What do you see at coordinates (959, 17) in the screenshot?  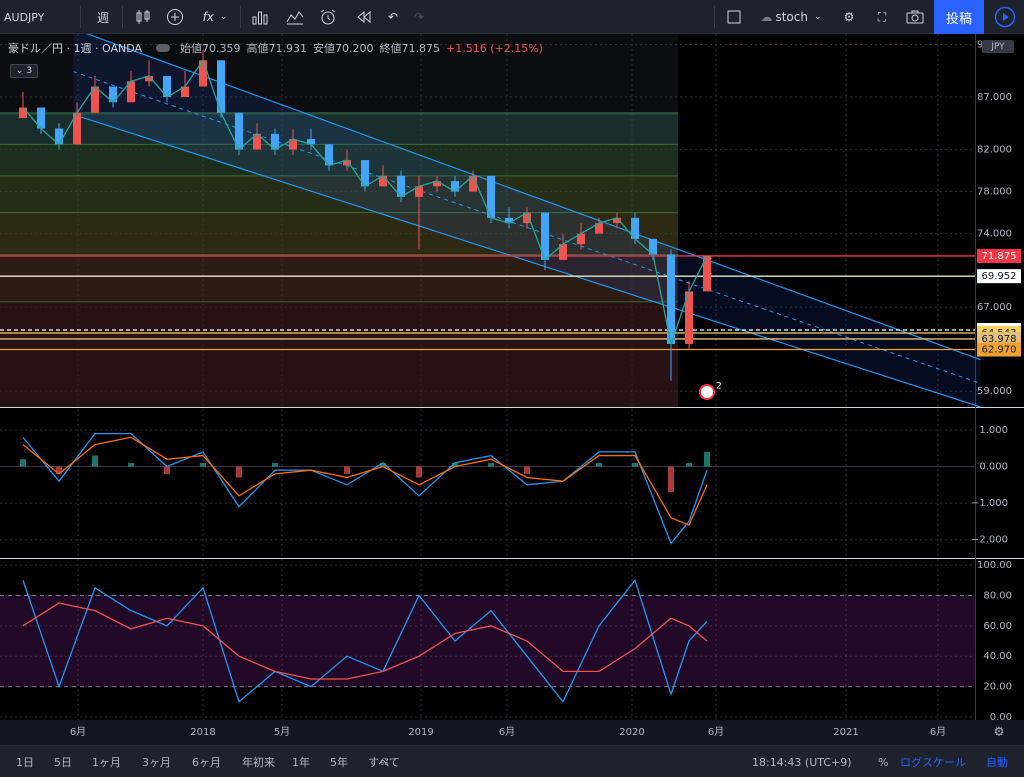 I see `publish-button: 投稿` at bounding box center [959, 17].